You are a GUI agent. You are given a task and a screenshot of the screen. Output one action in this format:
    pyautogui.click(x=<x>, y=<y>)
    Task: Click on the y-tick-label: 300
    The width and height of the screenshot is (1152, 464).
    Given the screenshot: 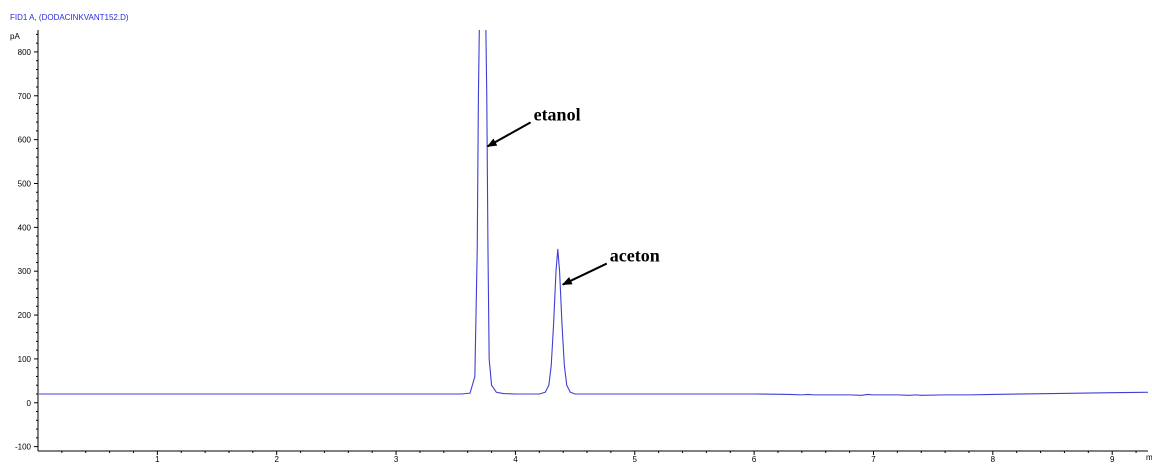 What is the action you would take?
    pyautogui.click(x=25, y=271)
    